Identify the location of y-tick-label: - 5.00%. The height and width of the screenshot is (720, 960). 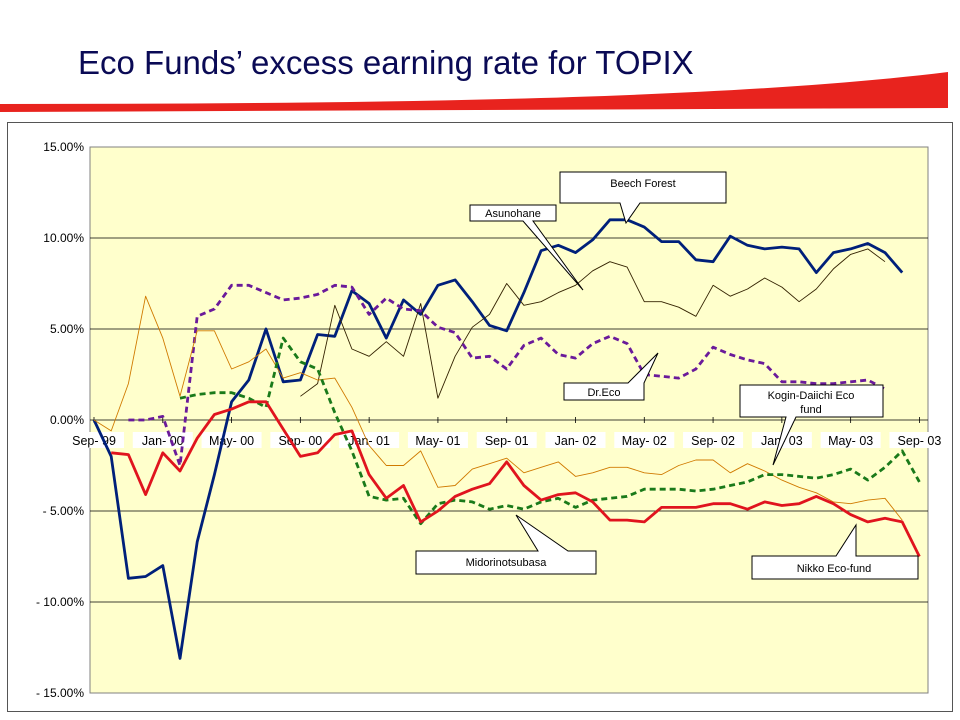
(64, 511).